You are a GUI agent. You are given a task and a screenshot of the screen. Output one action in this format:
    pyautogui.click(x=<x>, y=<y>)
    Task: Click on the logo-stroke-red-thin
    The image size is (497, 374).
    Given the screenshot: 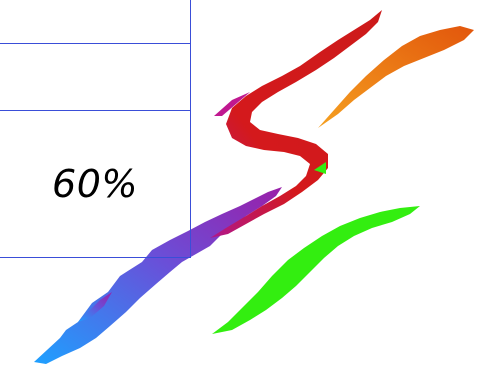 What is the action you would take?
    pyautogui.click(x=232, y=104)
    